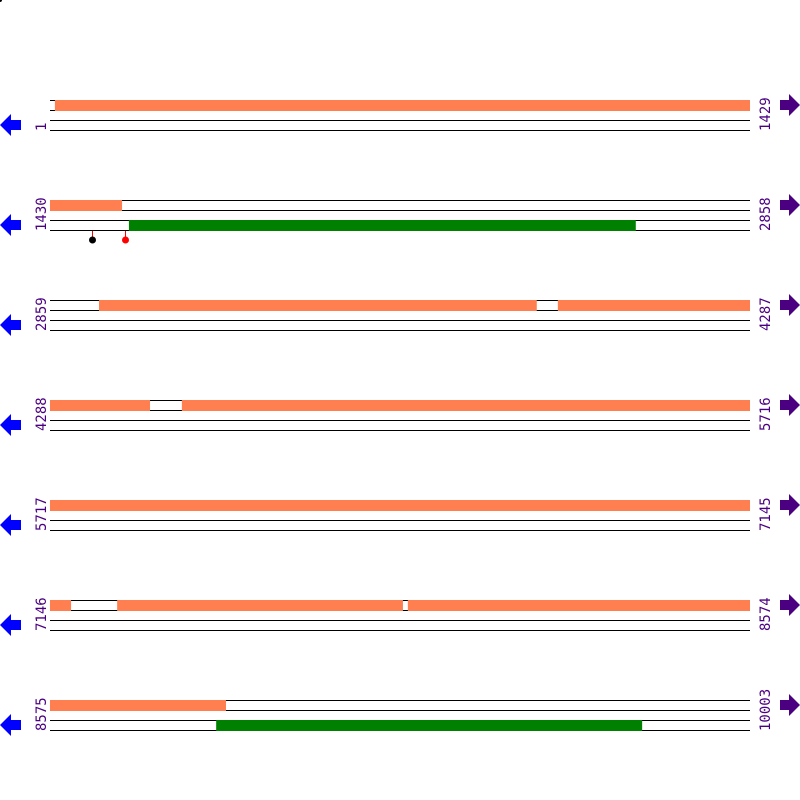 The image size is (800, 800). What do you see at coordinates (400, 115) in the screenshot?
I see `track-row: 1 1429` at bounding box center [400, 115].